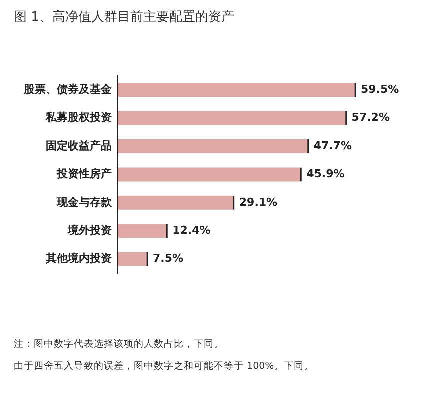 The height and width of the screenshot is (398, 427). What do you see at coordinates (380, 89) in the screenshot?
I see `data-label: 59.5%` at bounding box center [380, 89].